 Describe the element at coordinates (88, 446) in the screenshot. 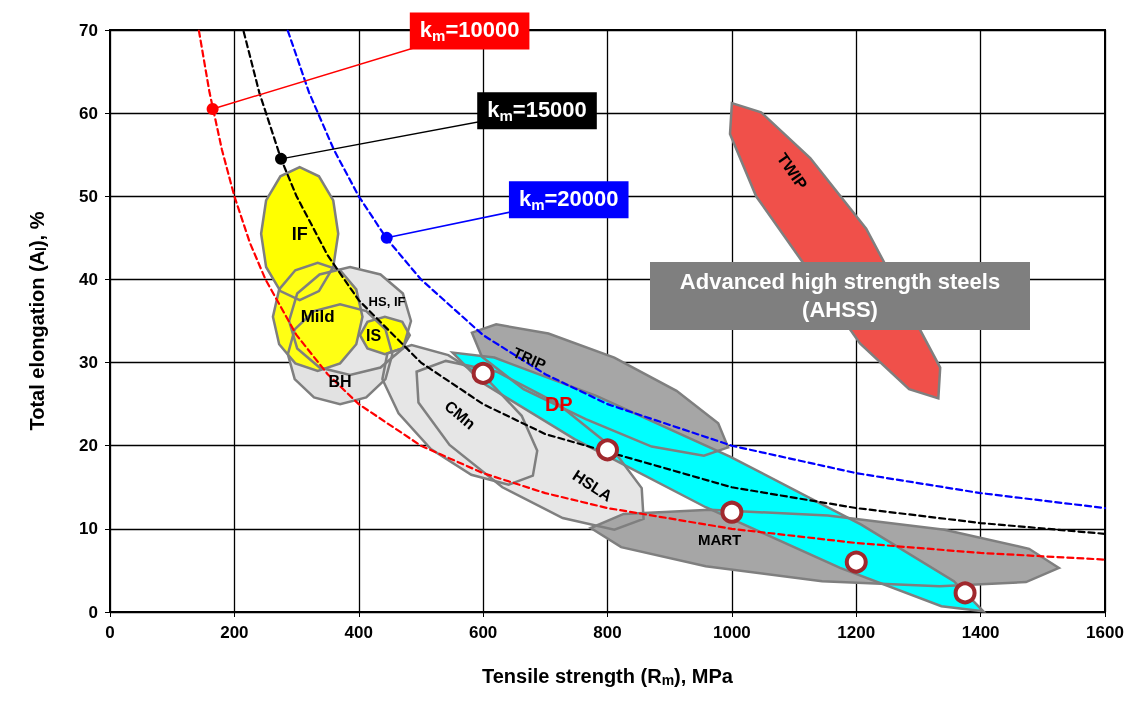

I see `y-tick-label: 20` at that location.